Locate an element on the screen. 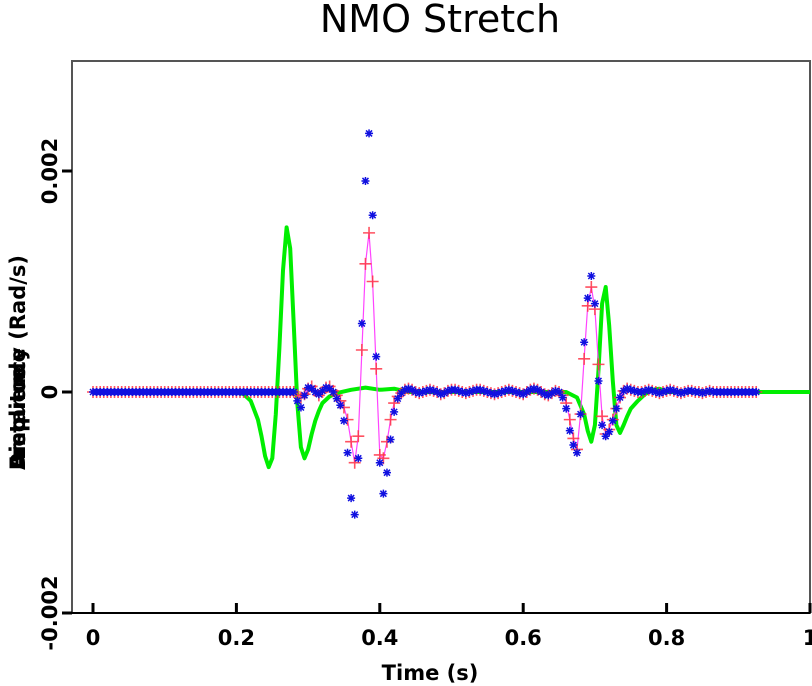 The height and width of the screenshot is (686, 812). x-tick-label: 0.6 is located at coordinates (523, 638).